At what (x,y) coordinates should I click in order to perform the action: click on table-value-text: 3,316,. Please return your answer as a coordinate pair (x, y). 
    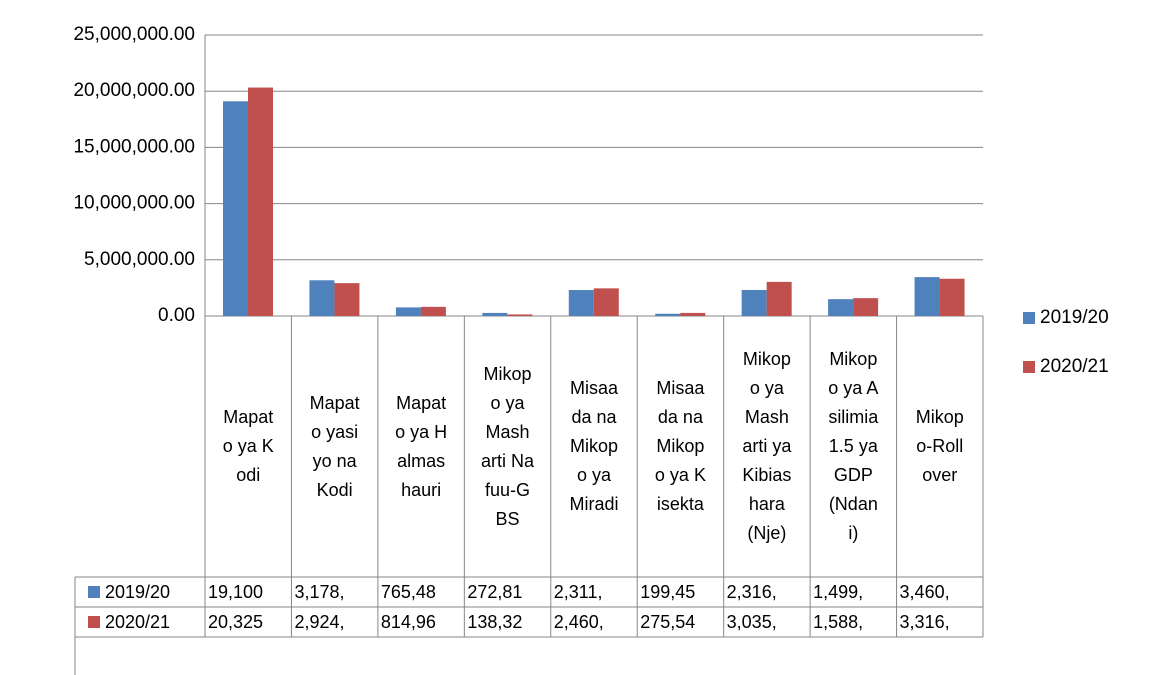
    Looking at the image, I should click on (924, 622).